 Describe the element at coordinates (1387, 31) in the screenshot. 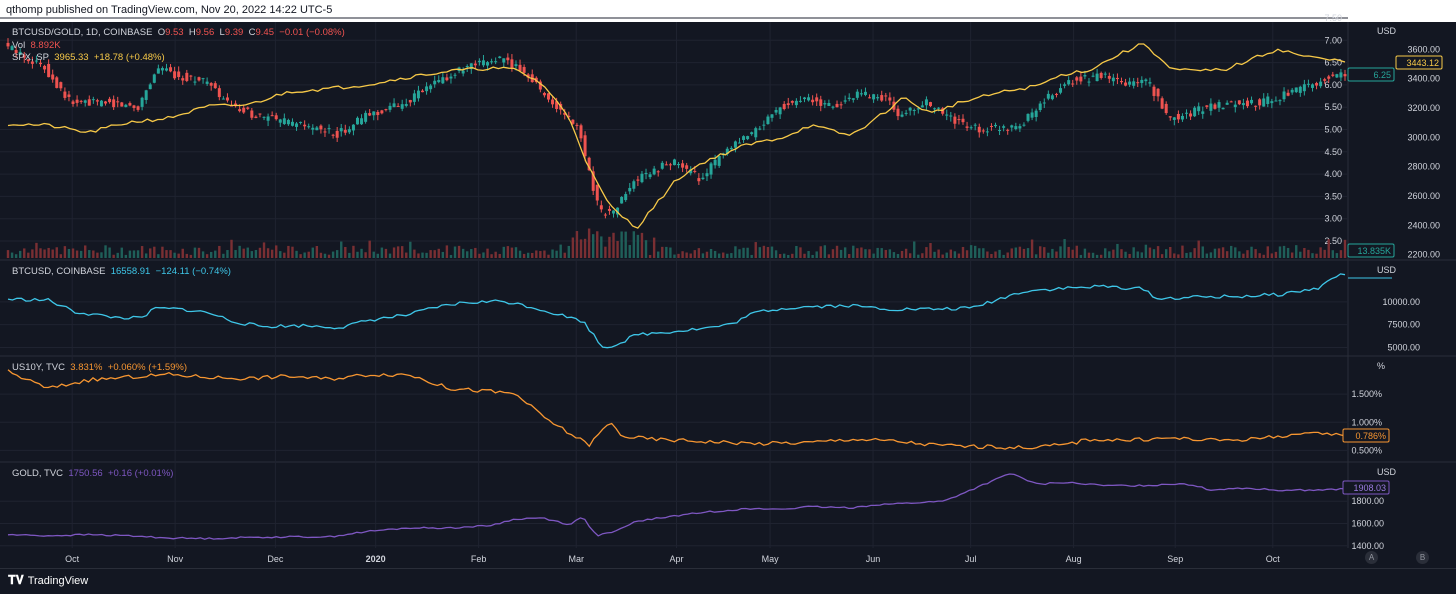

I see `pane1-unit: USD` at that location.